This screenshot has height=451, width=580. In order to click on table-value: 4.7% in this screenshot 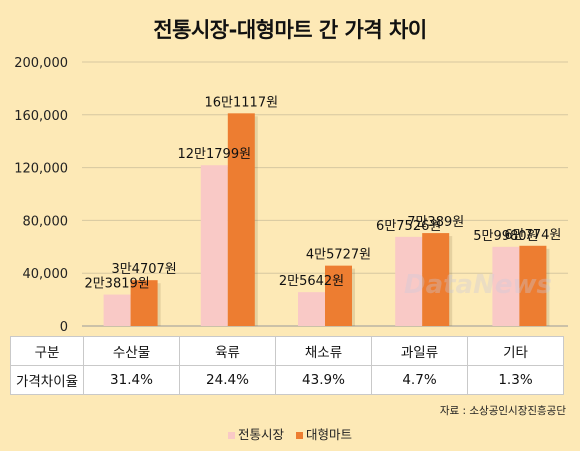, I will do `click(419, 380)`.